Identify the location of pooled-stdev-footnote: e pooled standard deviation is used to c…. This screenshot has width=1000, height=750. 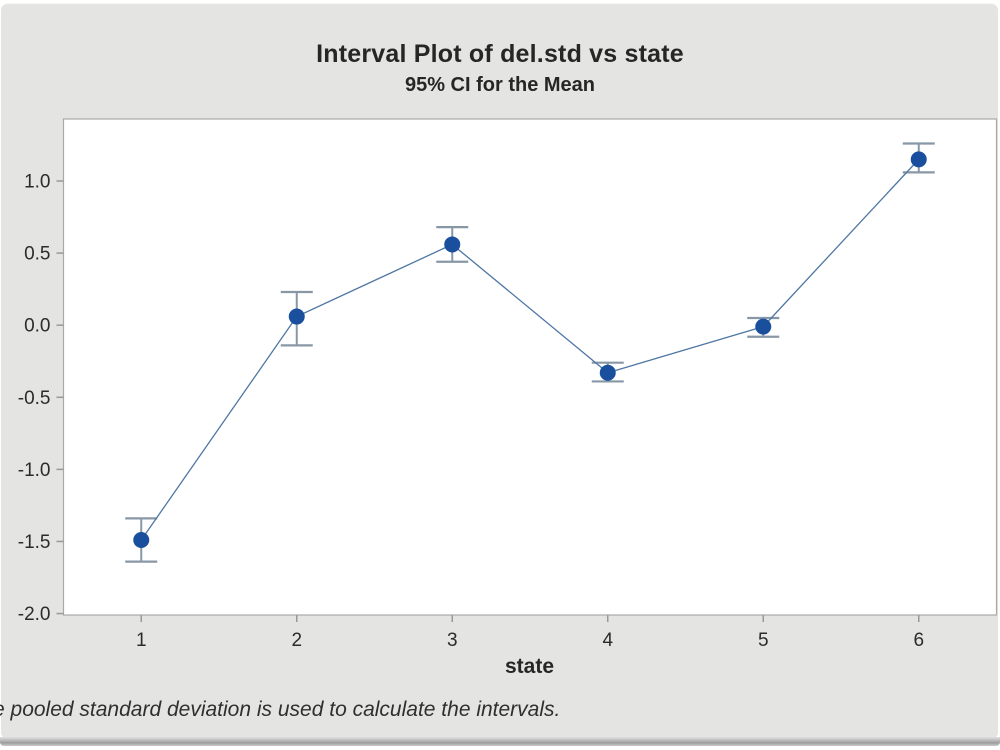
(280, 709).